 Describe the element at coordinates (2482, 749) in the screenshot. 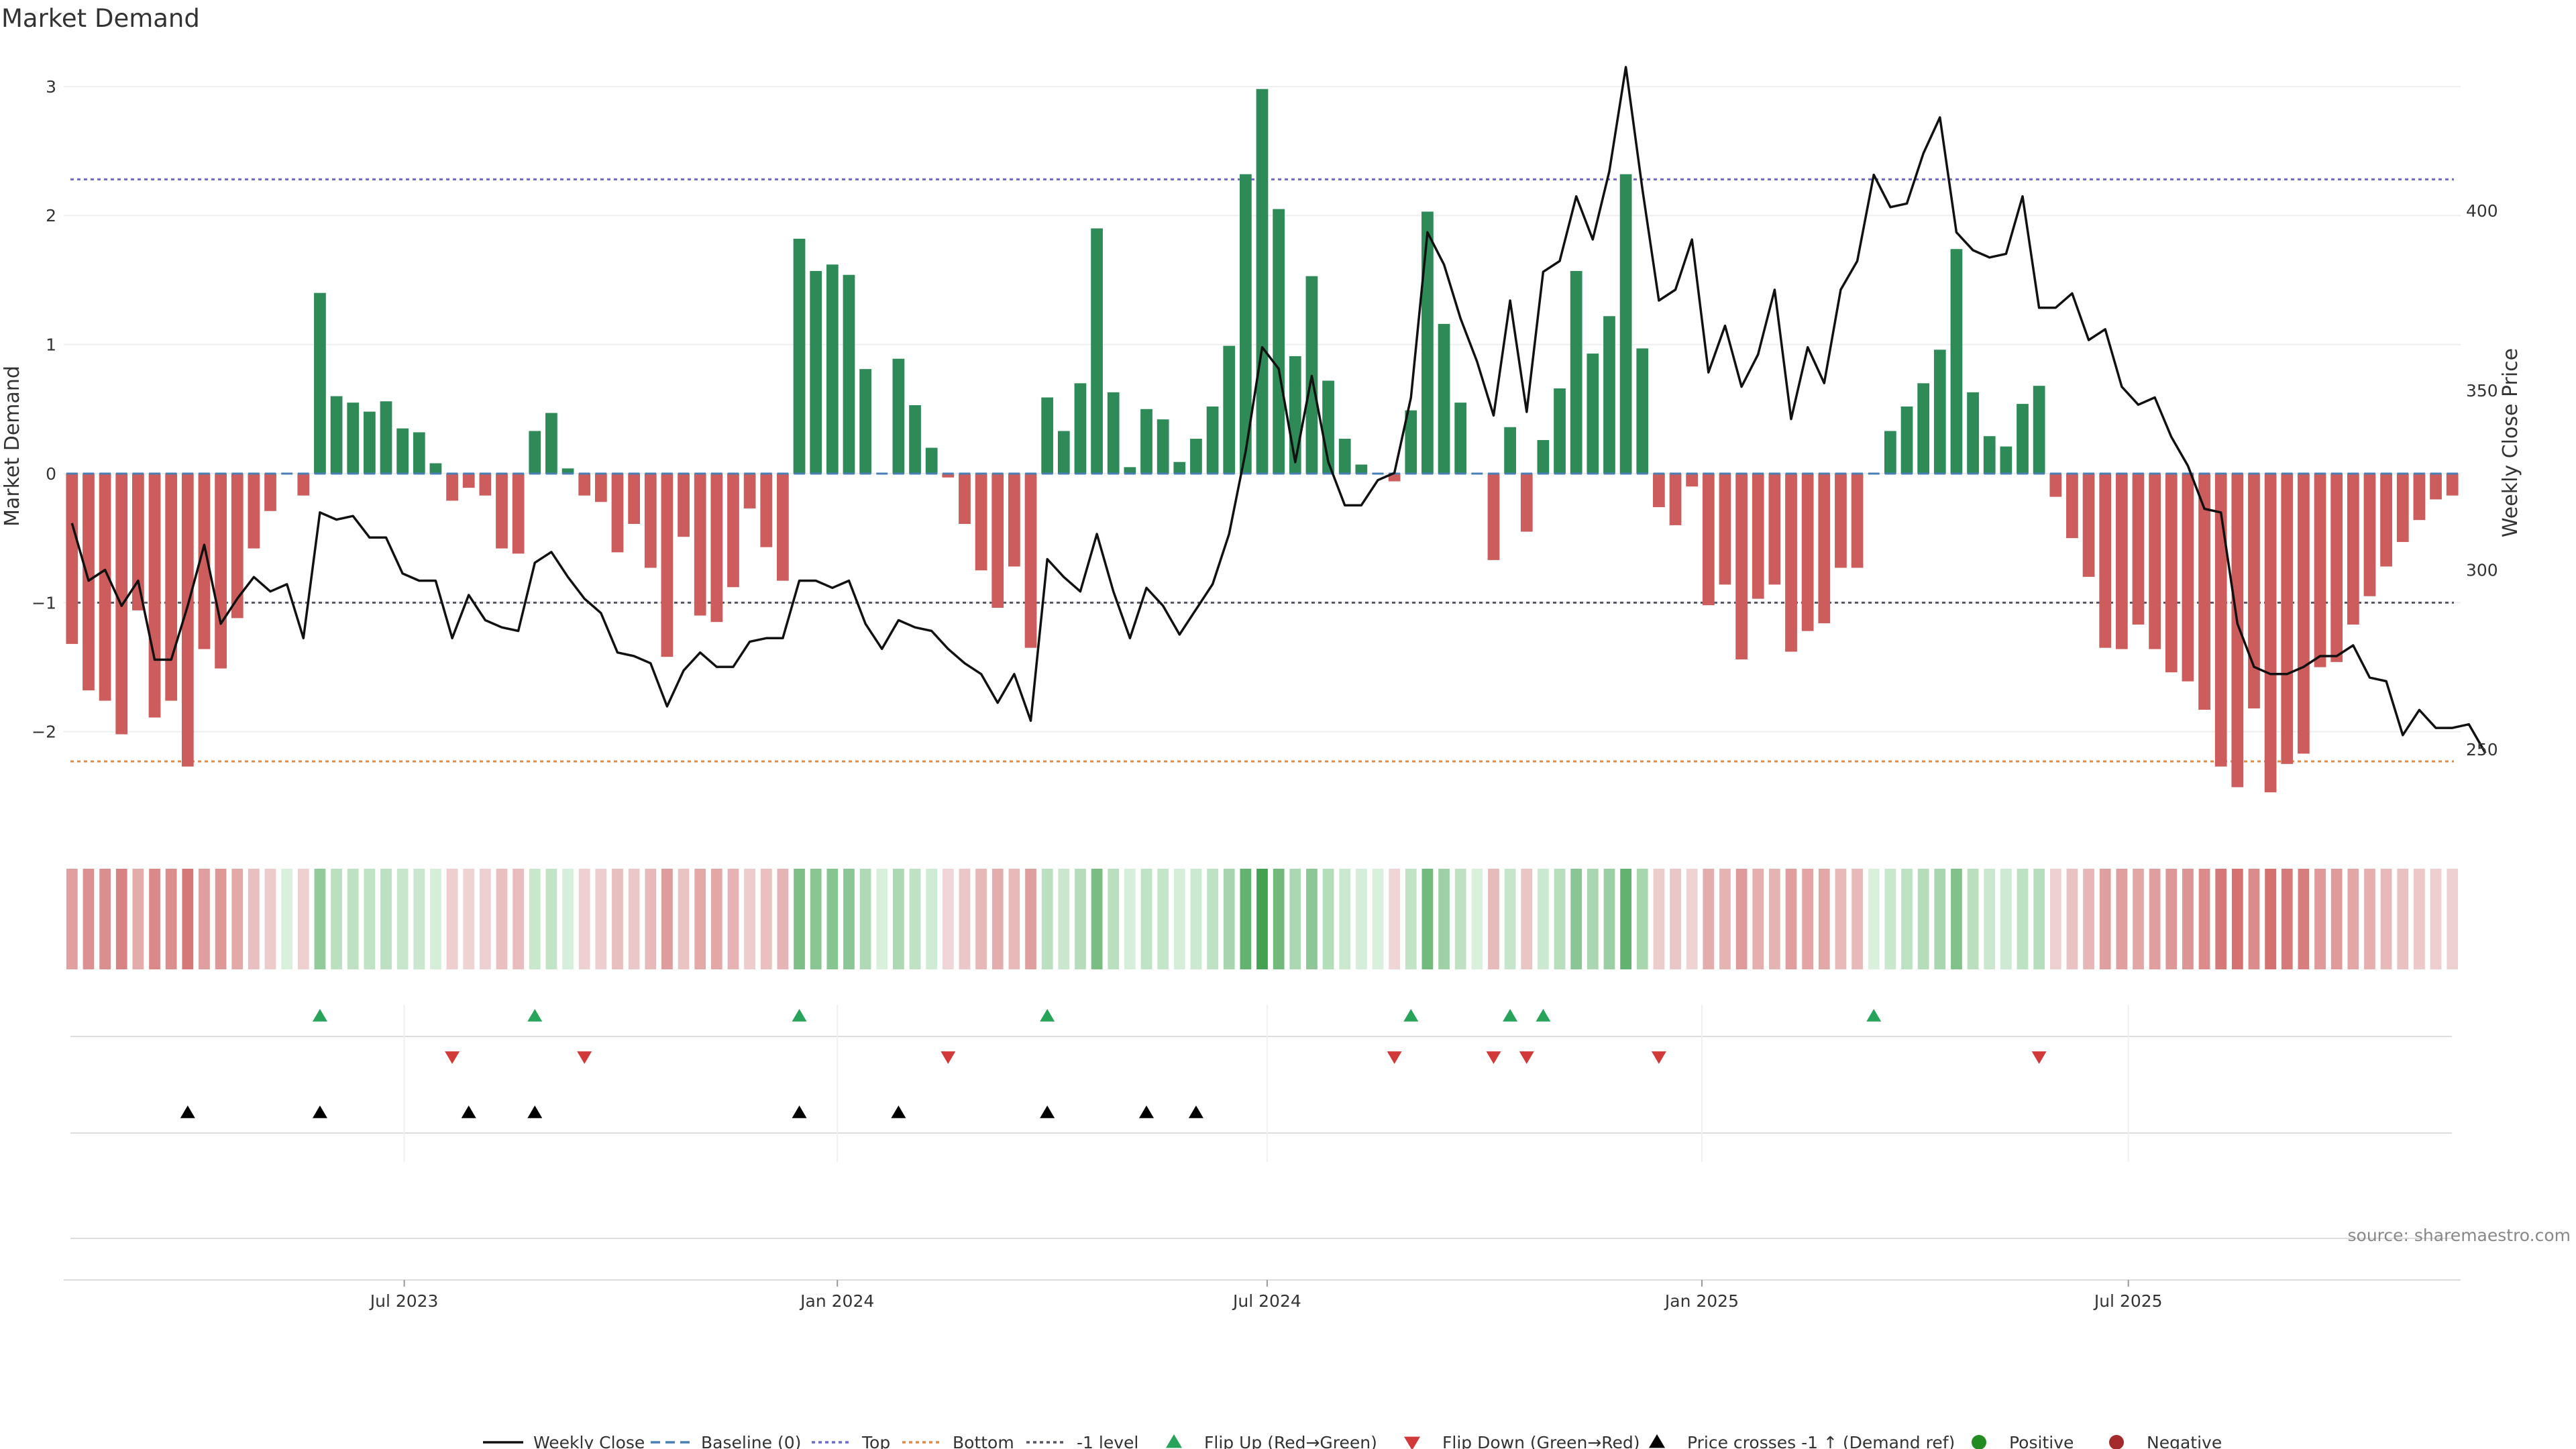

I see `y-tick-right-3: 250` at that location.